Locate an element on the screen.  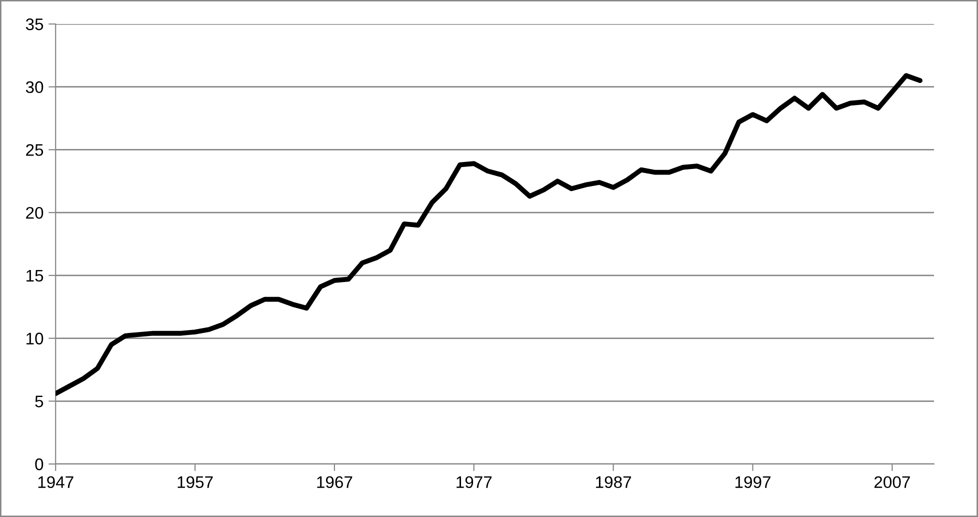
x-tick-label: 1977 is located at coordinates (474, 482).